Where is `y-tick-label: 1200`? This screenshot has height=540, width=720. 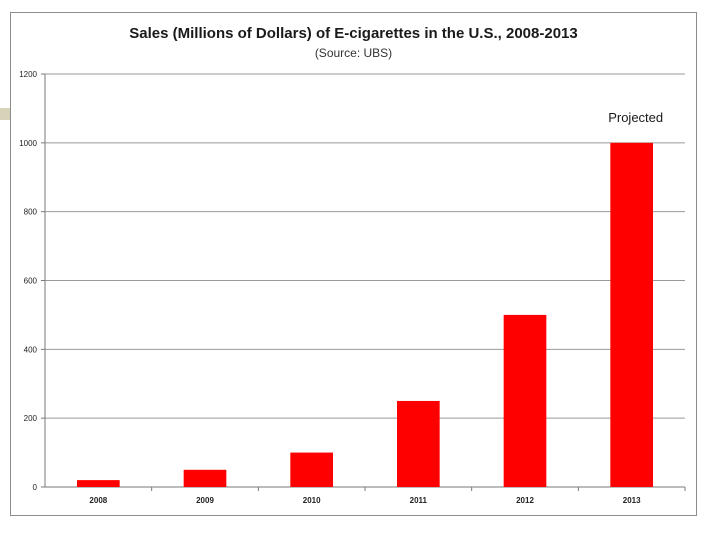 y-tick-label: 1200 is located at coordinates (28, 74).